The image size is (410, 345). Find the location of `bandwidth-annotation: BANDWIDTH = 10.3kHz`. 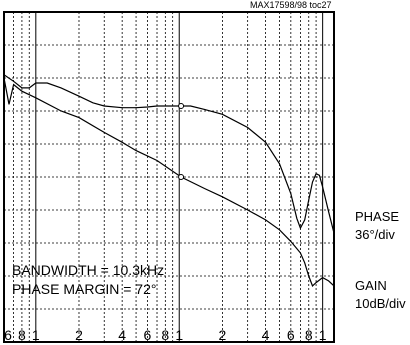

bandwidth-annotation: BANDWIDTH = 10.3kHz is located at coordinates (88, 270).